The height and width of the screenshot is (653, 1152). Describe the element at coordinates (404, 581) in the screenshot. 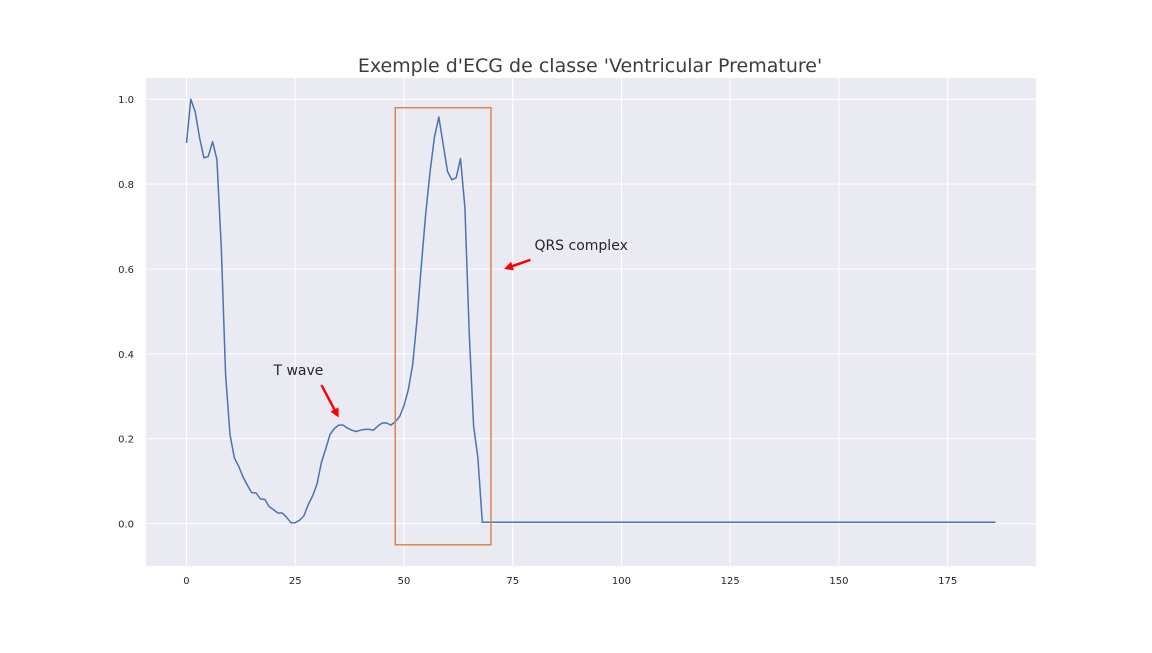

I see `x-tick-label: 50` at that location.